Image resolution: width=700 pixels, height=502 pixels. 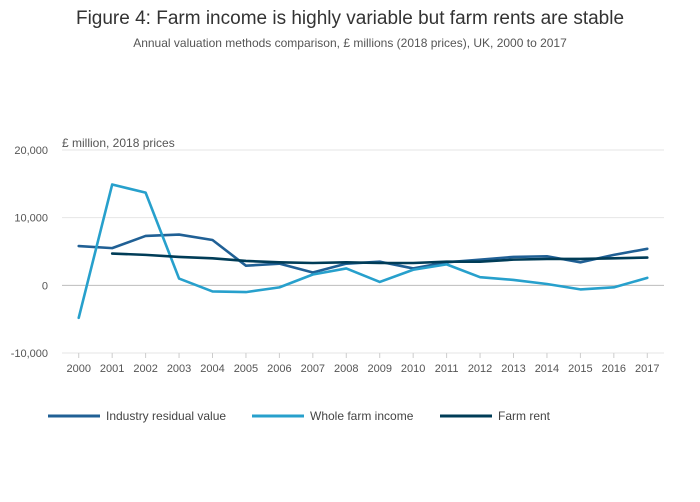 I want to click on y-axis: -10,000 0 10,000 20,000, so click(x=29, y=252).